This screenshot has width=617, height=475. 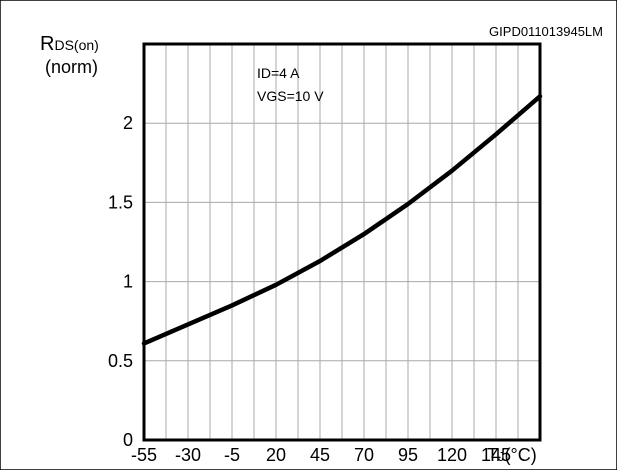 What do you see at coordinates (364, 455) in the screenshot?
I see `x-tick-label: 70` at bounding box center [364, 455].